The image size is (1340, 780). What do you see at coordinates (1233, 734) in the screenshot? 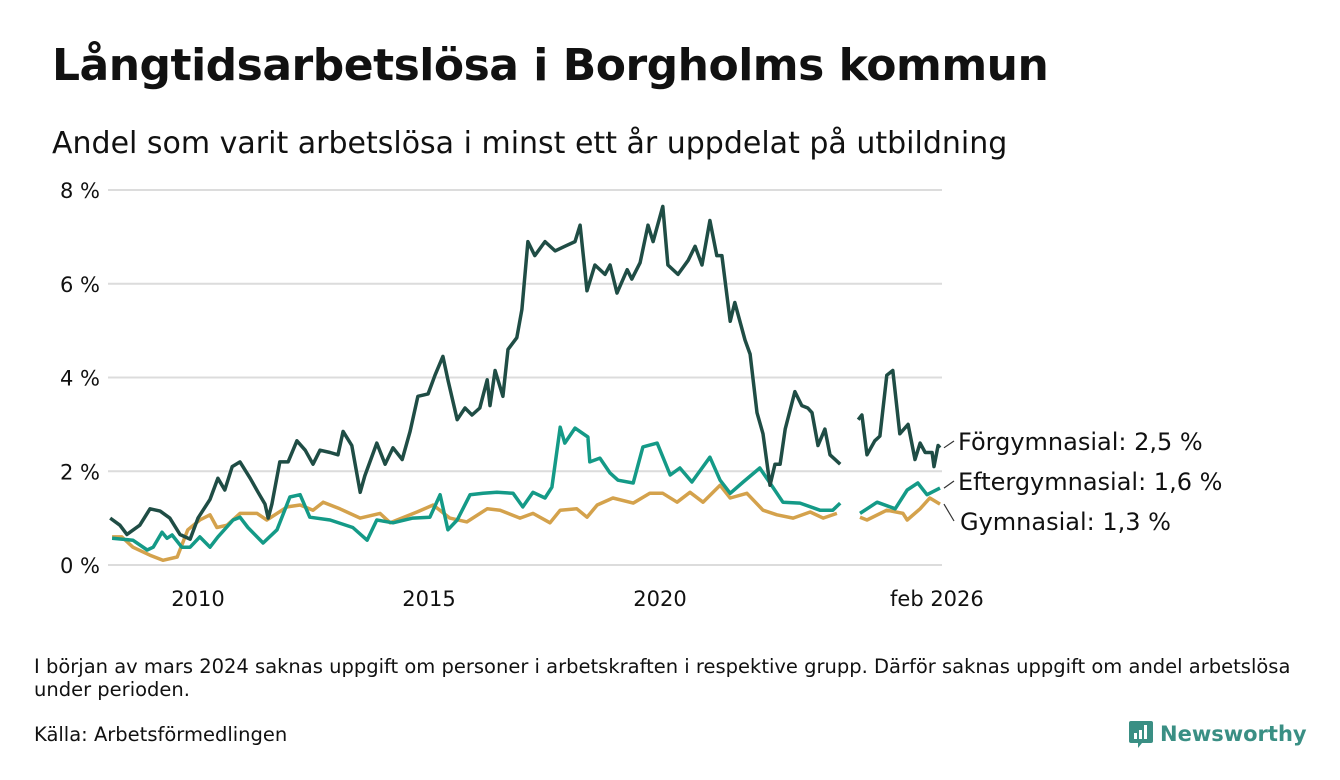
I see `logo-text: Newsworthy` at bounding box center [1233, 734].